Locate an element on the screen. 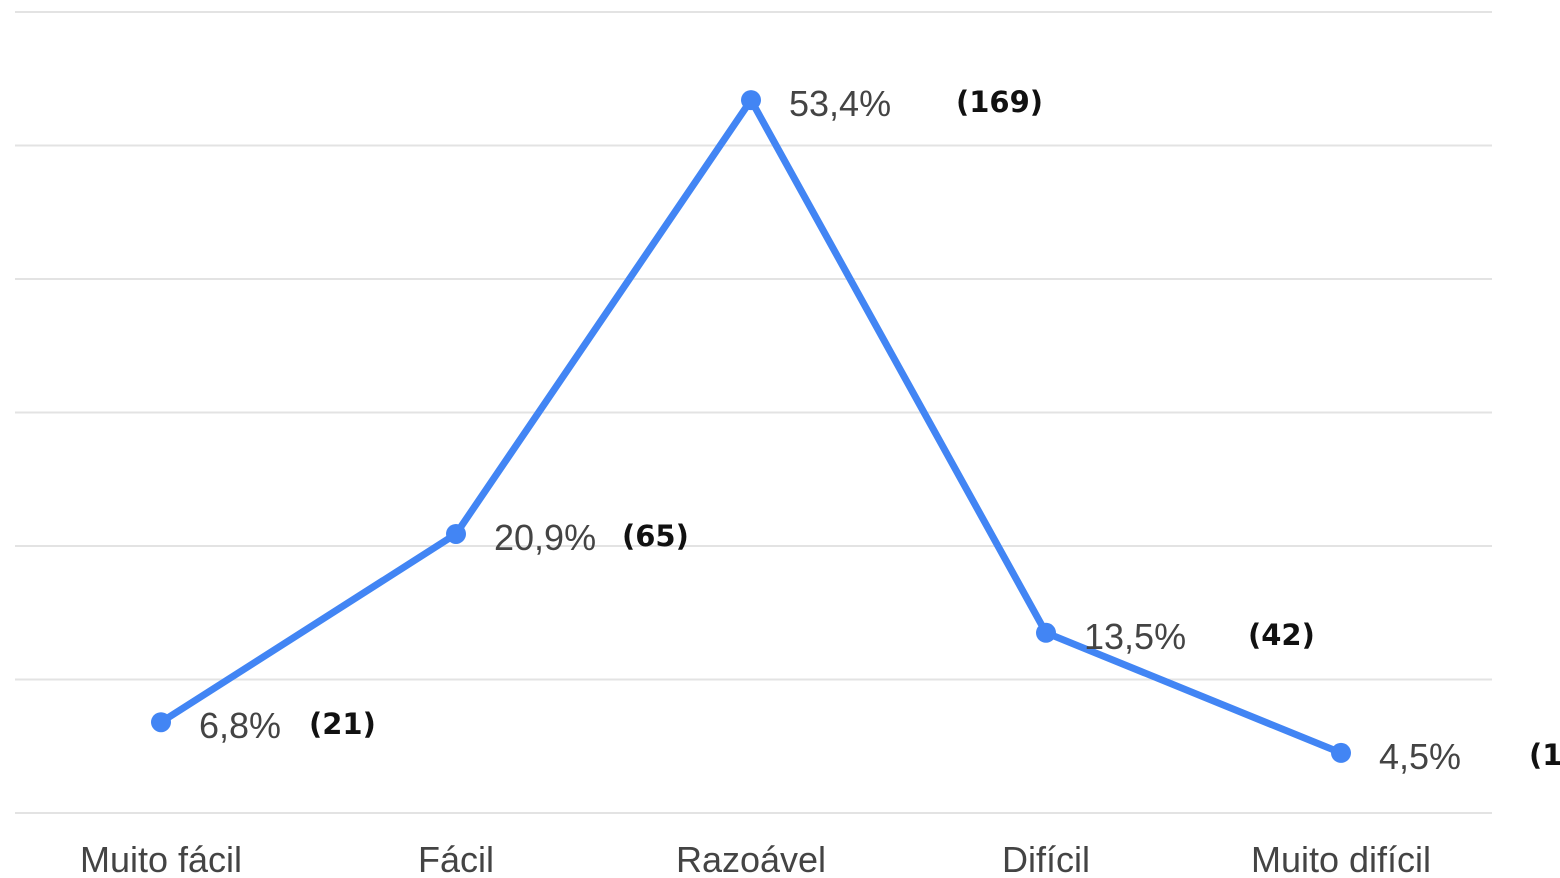  value-label: 4,5% is located at coordinates (1420, 756).